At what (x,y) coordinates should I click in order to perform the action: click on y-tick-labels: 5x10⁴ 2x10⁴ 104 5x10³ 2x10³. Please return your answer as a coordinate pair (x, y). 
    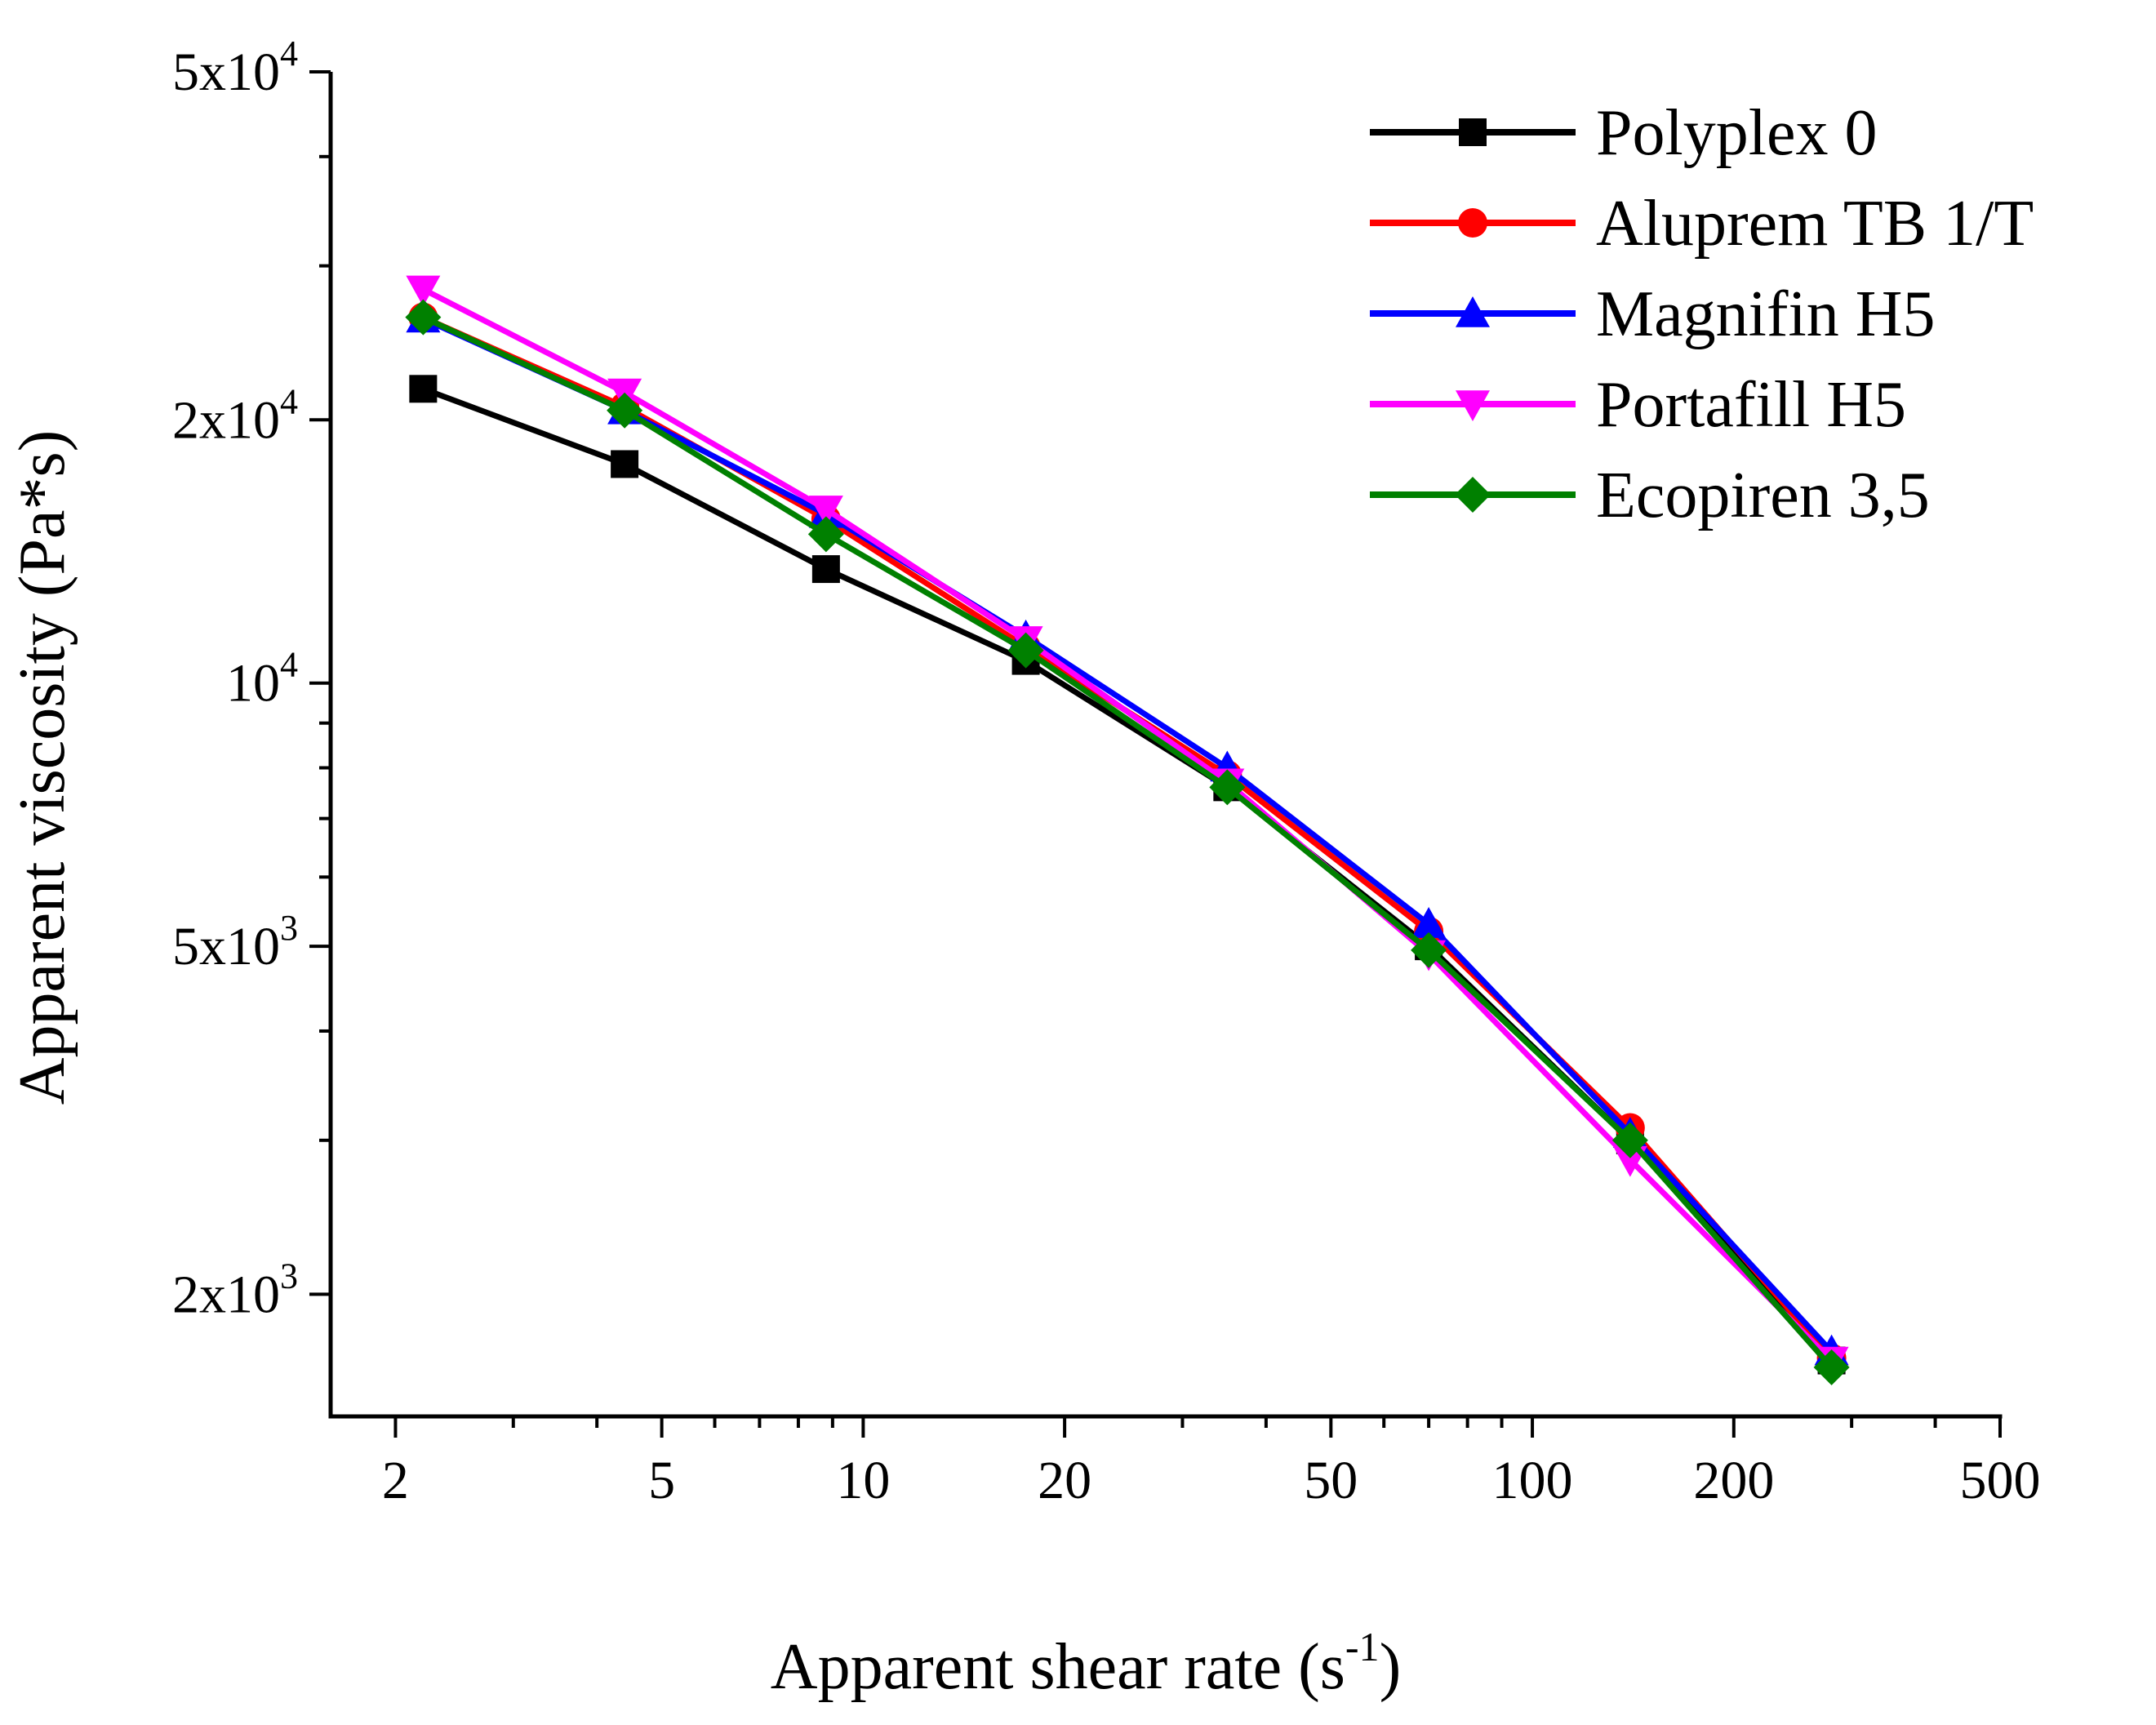
    Looking at the image, I should click on (235, 678).